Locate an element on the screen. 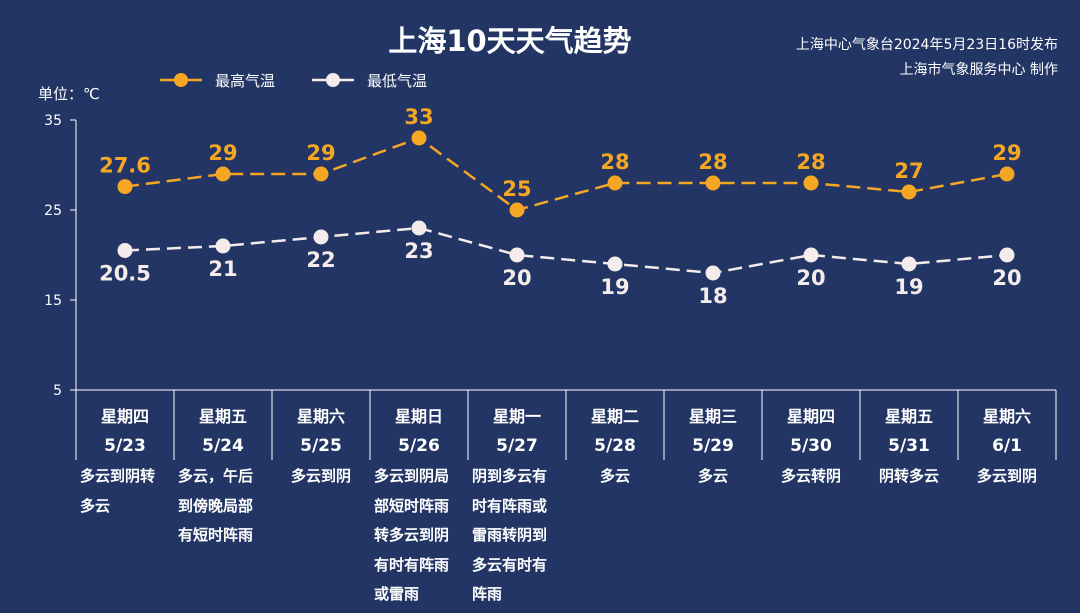 Image resolution: width=1080 pixels, height=613 pixels. data-label: 33 is located at coordinates (418, 117).